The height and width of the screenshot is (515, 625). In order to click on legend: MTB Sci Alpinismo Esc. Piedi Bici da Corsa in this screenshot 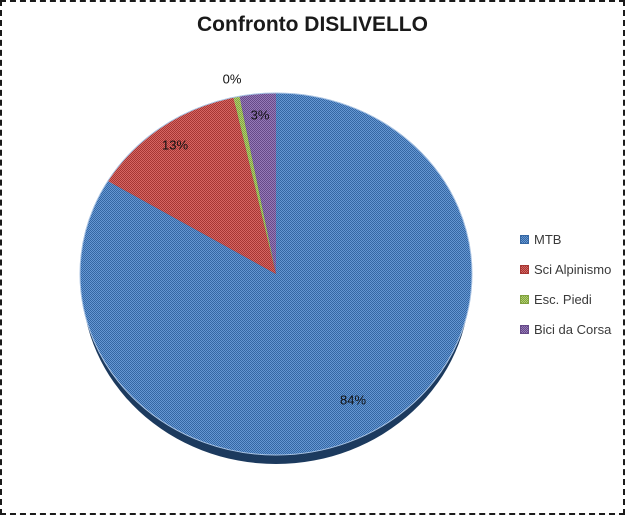, I will do `click(566, 292)`.